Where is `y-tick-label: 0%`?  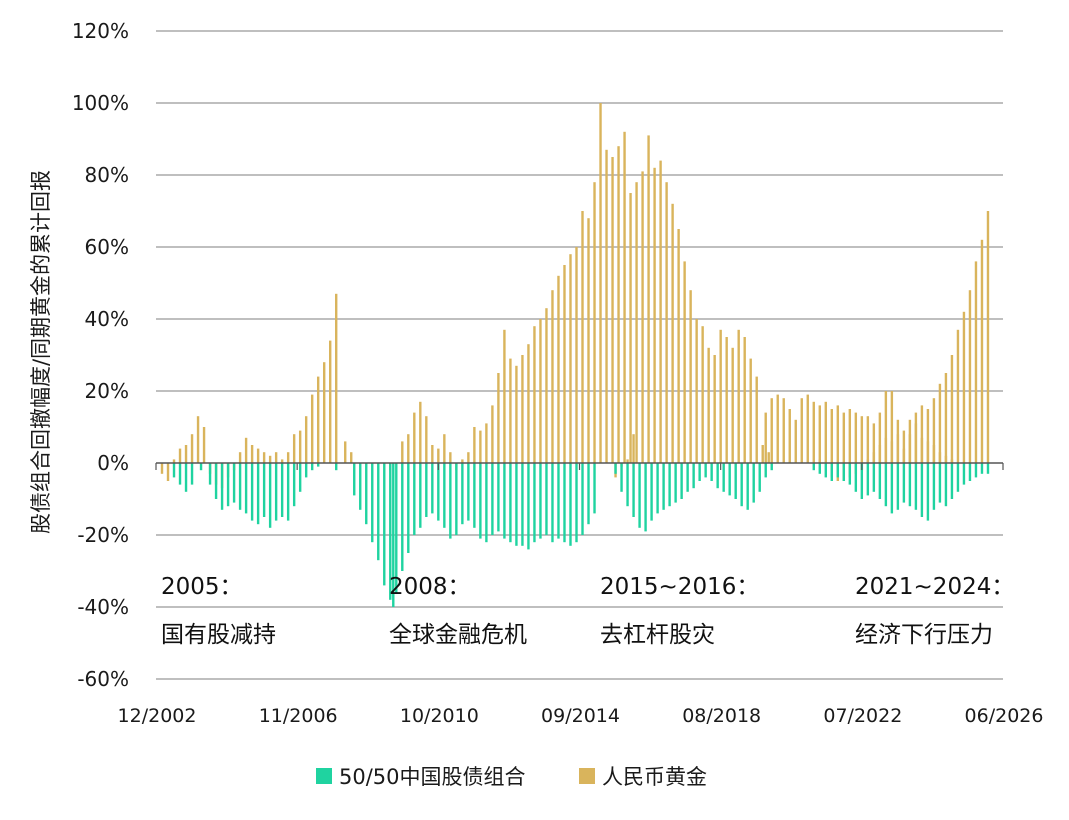
y-tick-label: 0% is located at coordinates (113, 463).